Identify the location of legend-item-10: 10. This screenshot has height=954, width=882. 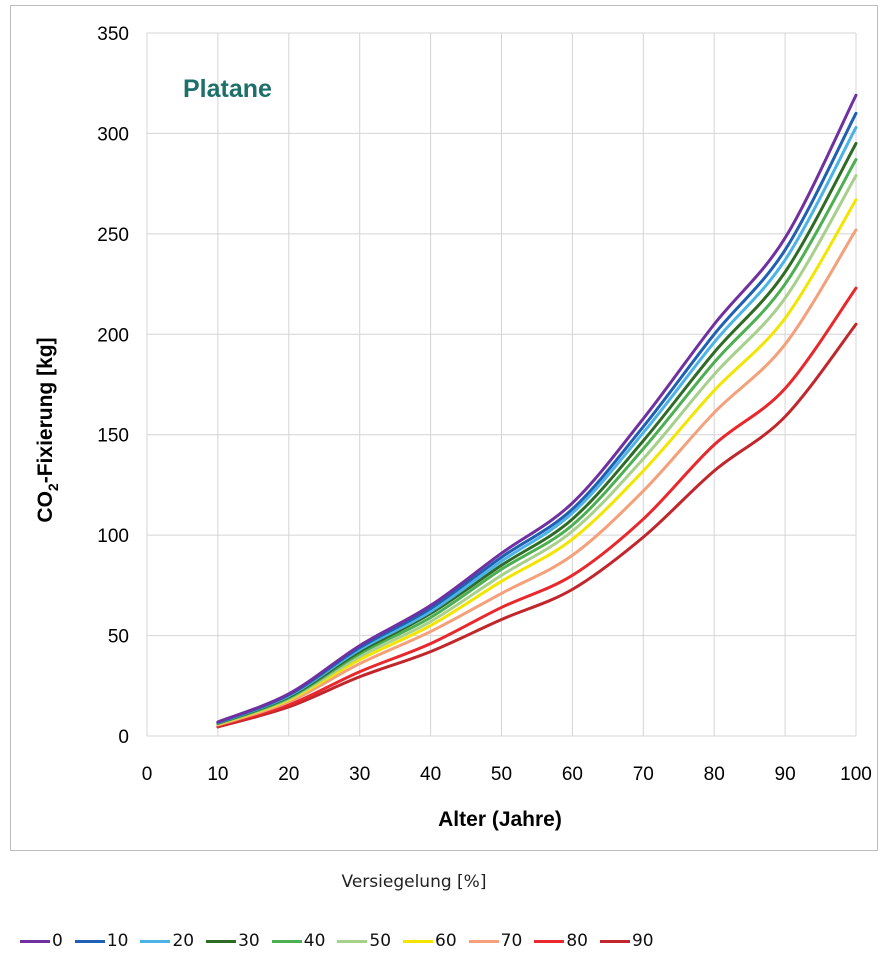
(107, 941).